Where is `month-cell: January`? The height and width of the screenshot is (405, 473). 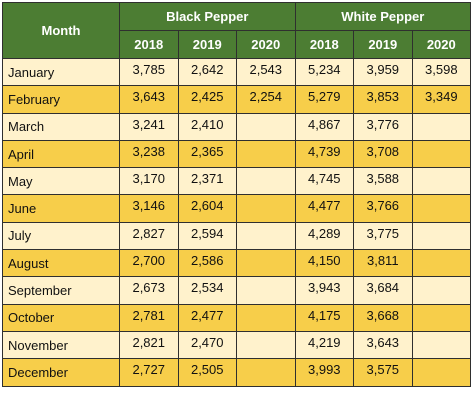 month-cell: January is located at coordinates (61, 72).